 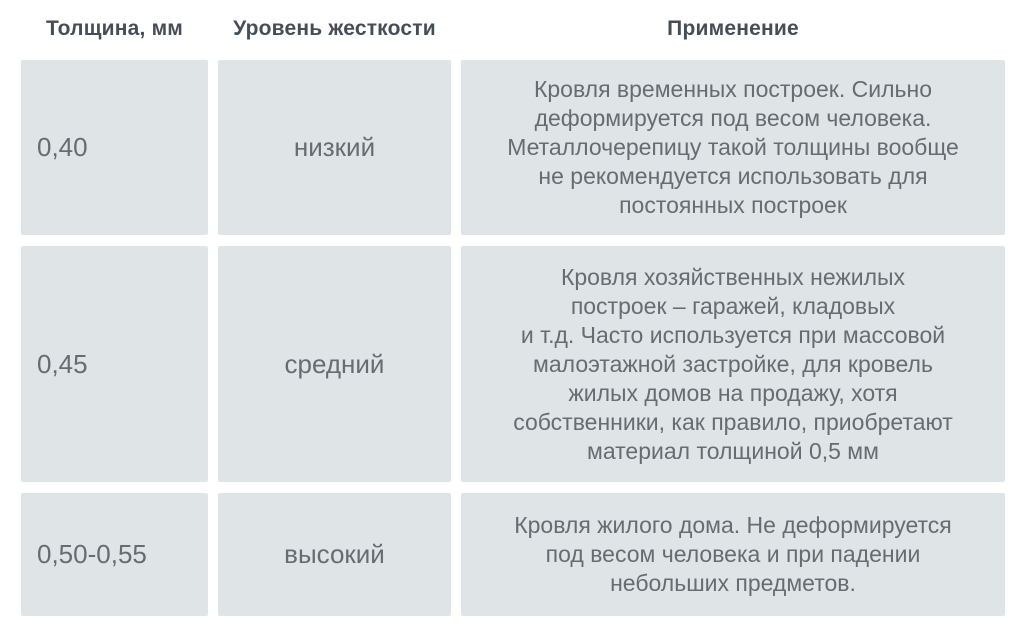 I want to click on column-header-stiffness: Уровень жесткости, so click(x=334, y=28).